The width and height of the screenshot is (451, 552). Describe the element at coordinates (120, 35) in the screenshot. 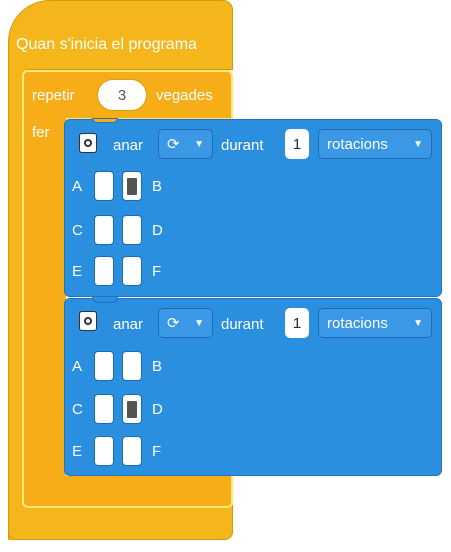

I see `start-hat-block` at that location.